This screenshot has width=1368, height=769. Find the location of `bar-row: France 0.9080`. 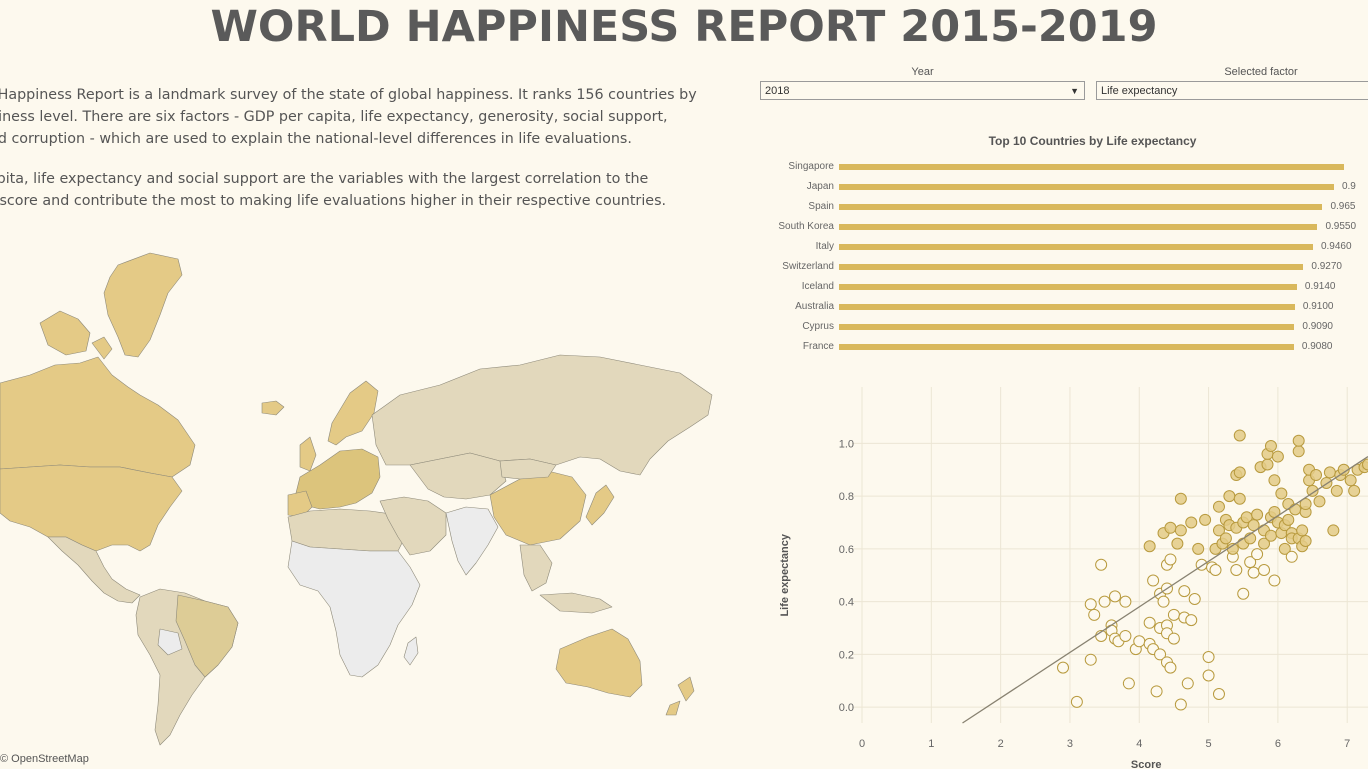

bar-row: France 0.9080 is located at coordinates (1064, 349).